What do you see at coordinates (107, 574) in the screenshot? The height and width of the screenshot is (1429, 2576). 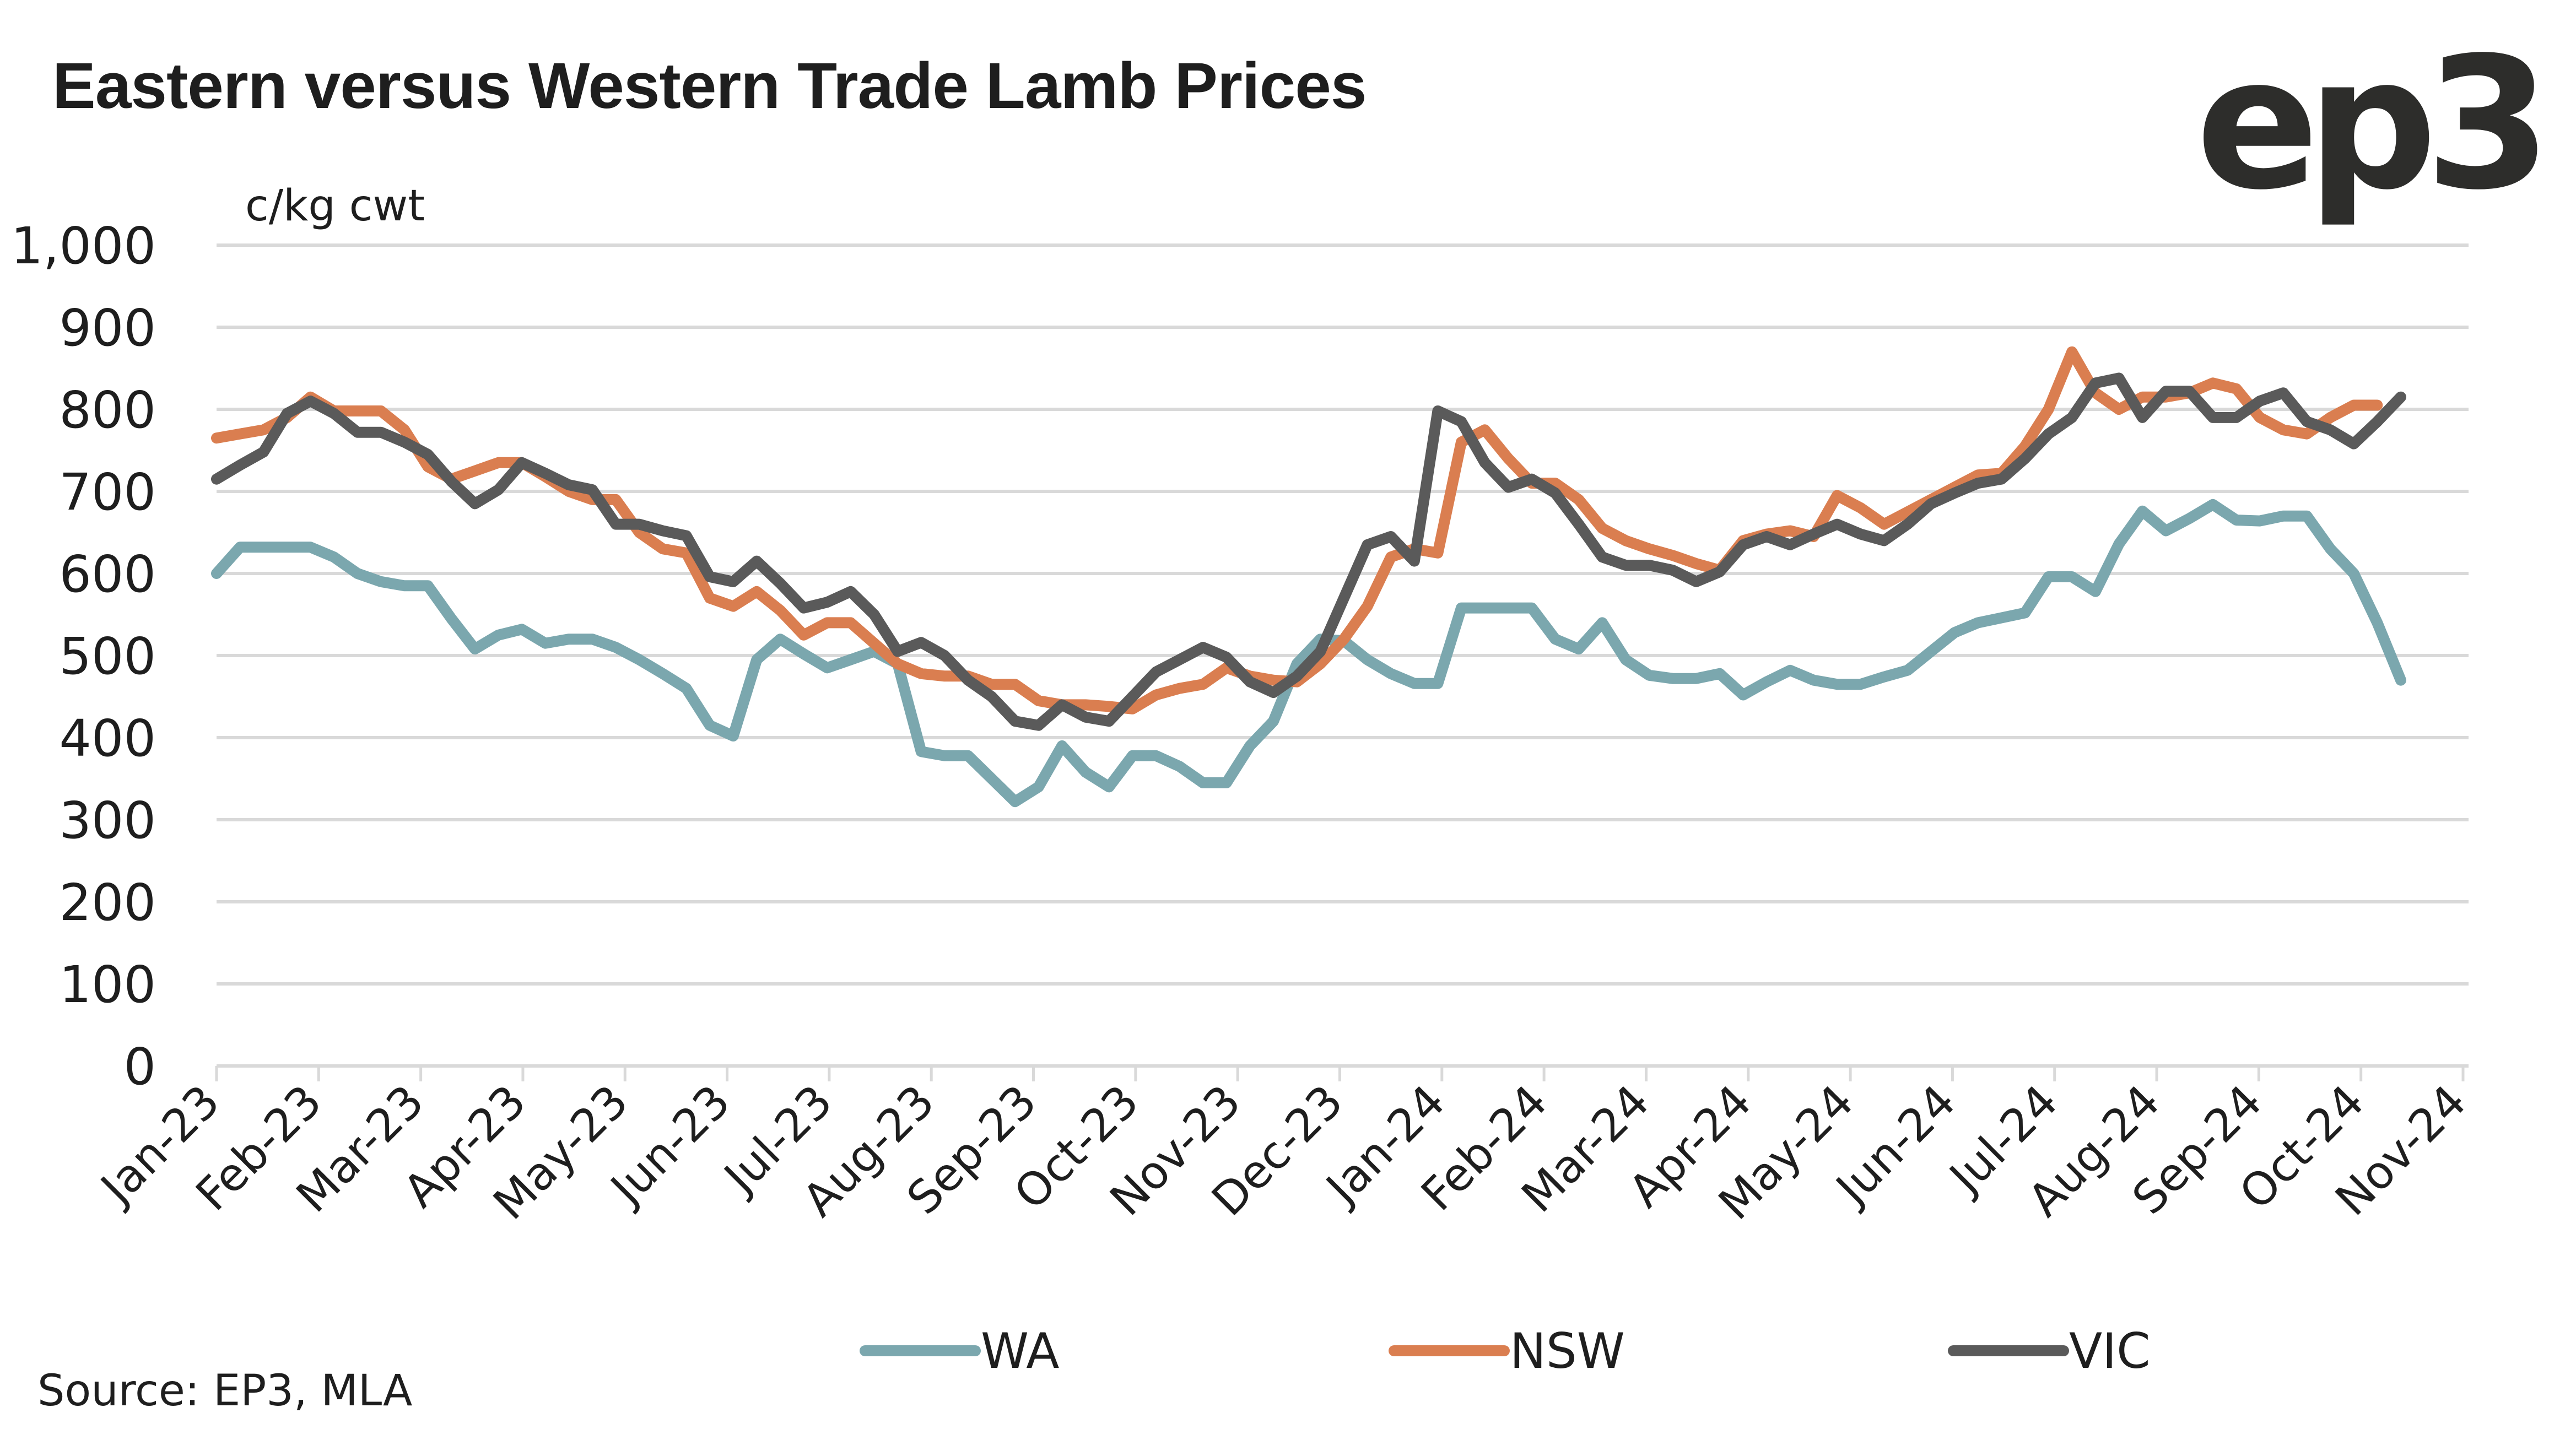 I see `y-tick-label: 600` at bounding box center [107, 574].